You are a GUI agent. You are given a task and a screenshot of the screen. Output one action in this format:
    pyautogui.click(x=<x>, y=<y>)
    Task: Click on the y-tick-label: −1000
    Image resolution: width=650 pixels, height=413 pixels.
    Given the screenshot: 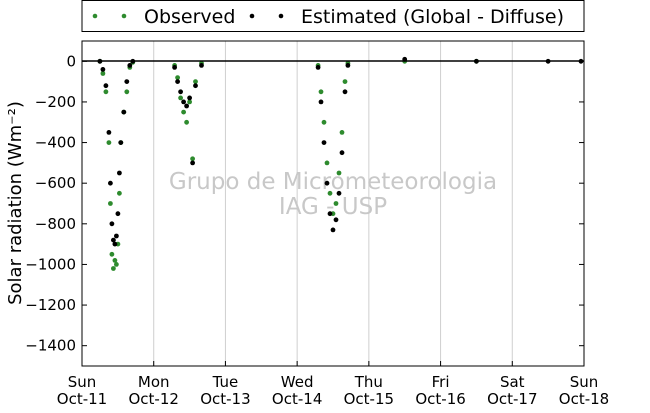 What is the action you would take?
    pyautogui.click(x=50, y=264)
    